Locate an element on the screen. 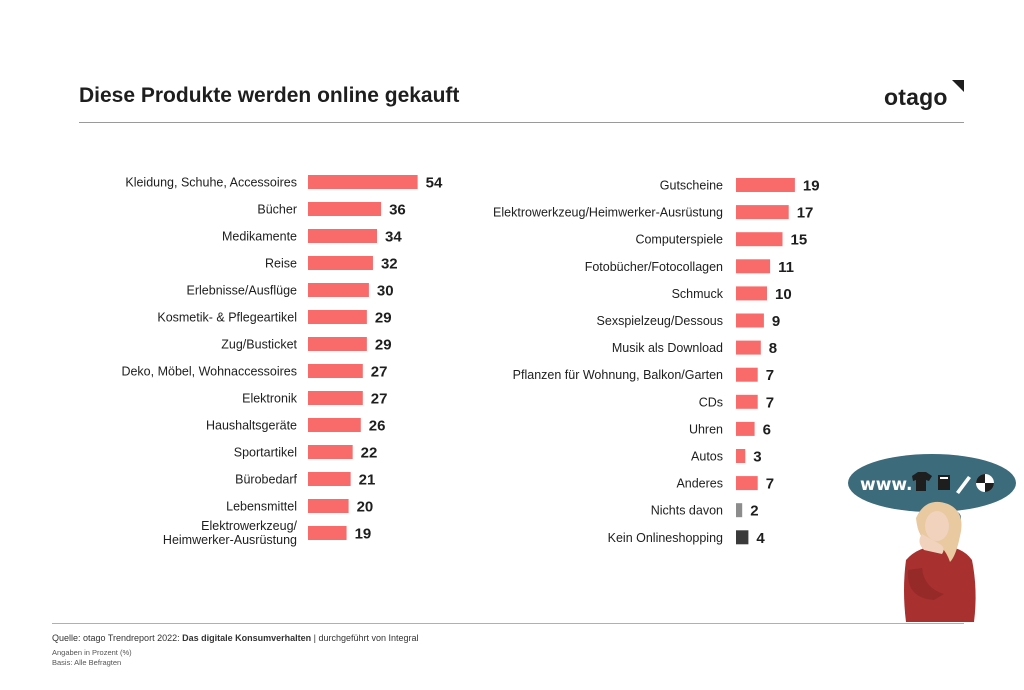 The image size is (1024, 690). value-label: 8 is located at coordinates (773, 348).